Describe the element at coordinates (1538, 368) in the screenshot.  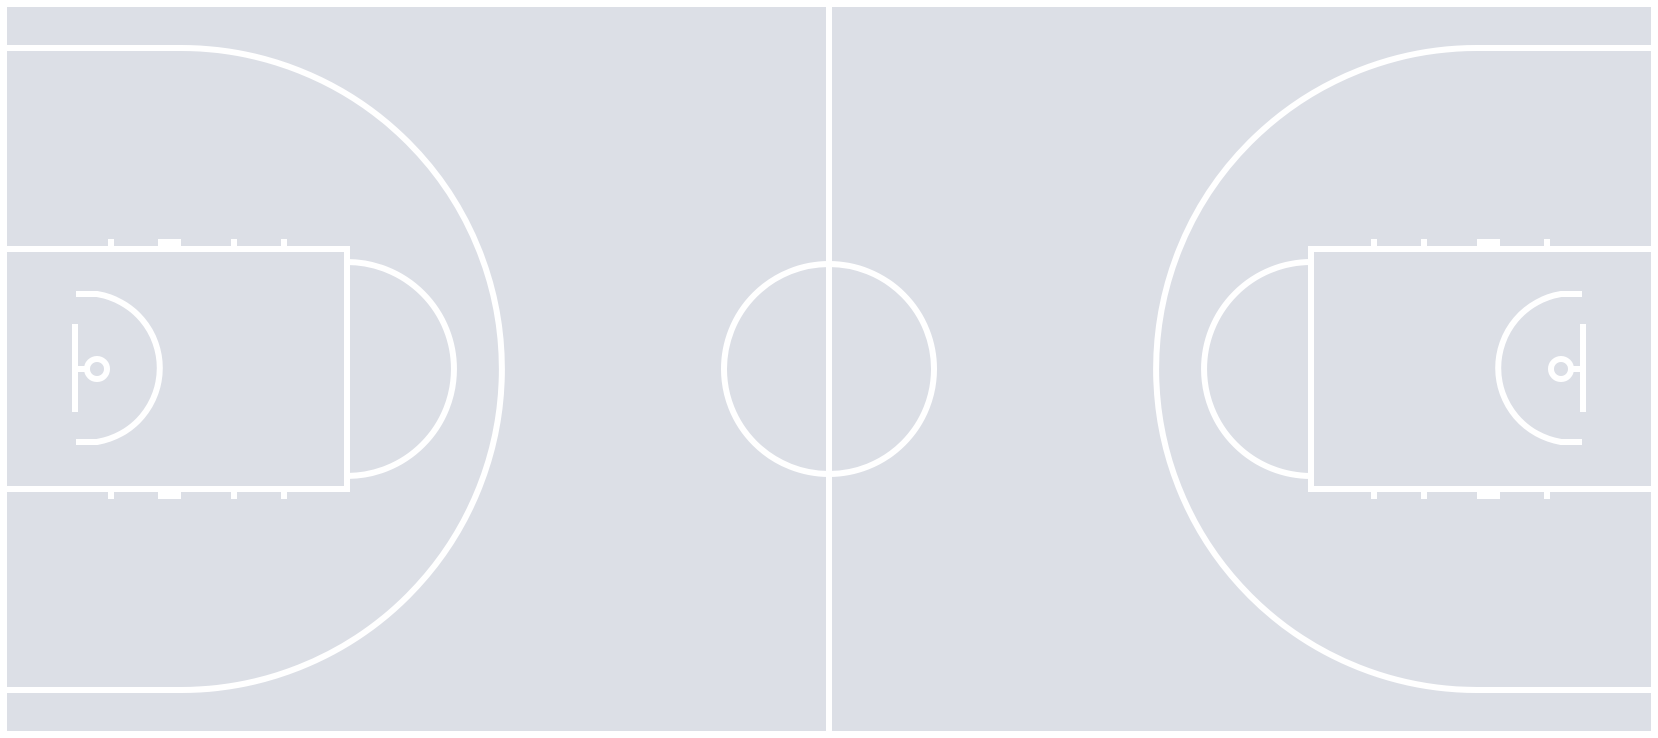
I see `right-restricted-arc` at that location.